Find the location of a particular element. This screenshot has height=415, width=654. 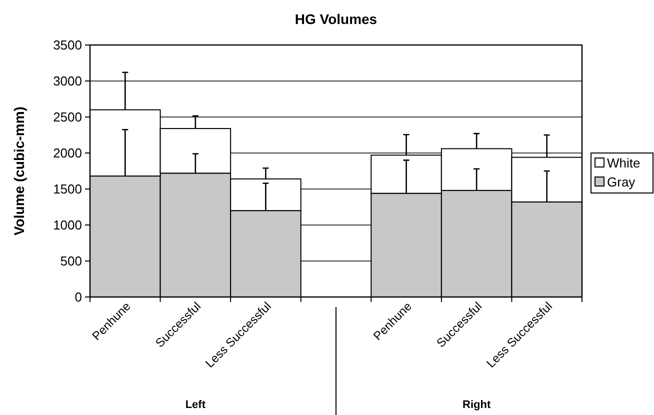

y-tick-label: 3000 is located at coordinates (67, 81).